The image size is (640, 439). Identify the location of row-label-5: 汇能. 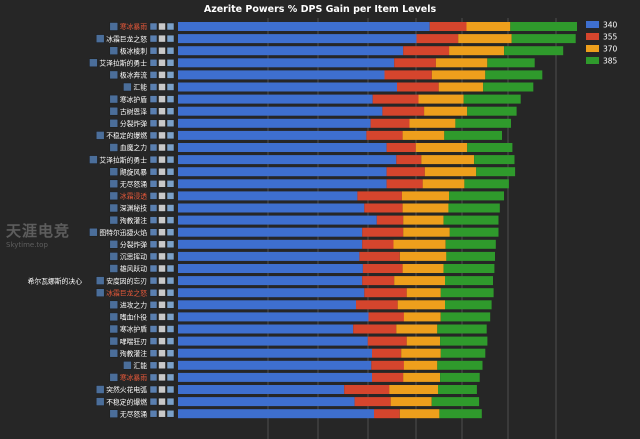
(149, 87).